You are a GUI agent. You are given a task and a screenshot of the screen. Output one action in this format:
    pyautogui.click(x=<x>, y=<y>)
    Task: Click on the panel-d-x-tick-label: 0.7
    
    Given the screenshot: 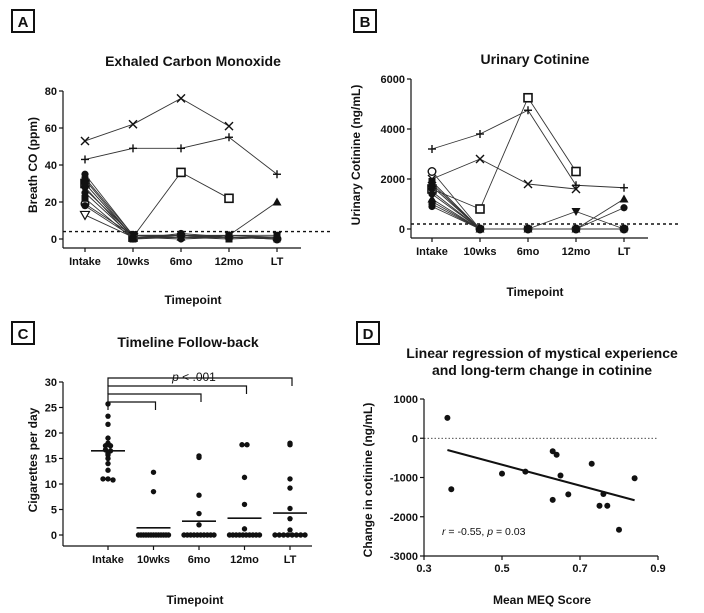 What is the action you would take?
    pyautogui.click(x=579, y=569)
    